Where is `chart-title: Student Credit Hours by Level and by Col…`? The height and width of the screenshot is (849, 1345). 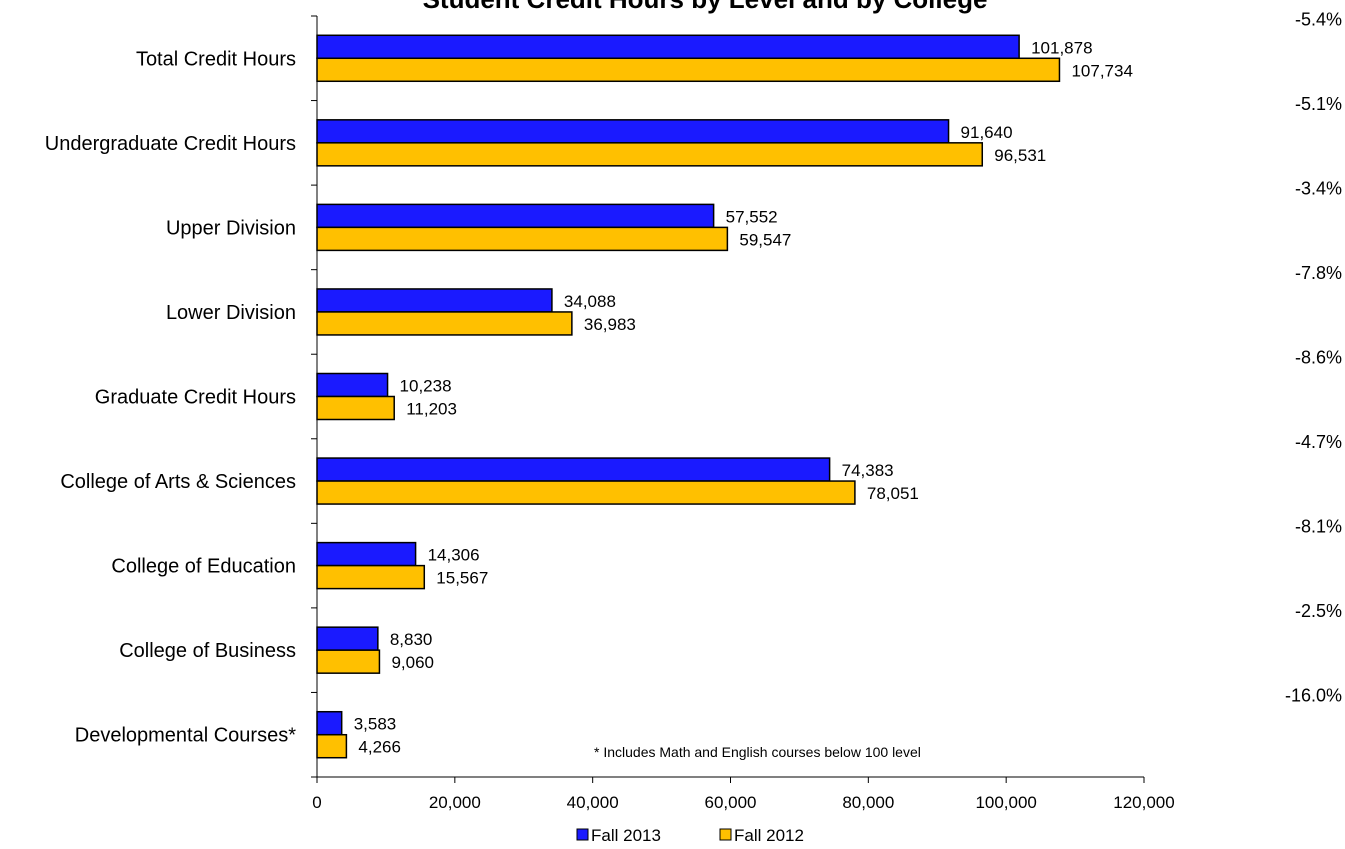
chart-title: Student Credit Hours by Level and by Col… is located at coordinates (705, 7).